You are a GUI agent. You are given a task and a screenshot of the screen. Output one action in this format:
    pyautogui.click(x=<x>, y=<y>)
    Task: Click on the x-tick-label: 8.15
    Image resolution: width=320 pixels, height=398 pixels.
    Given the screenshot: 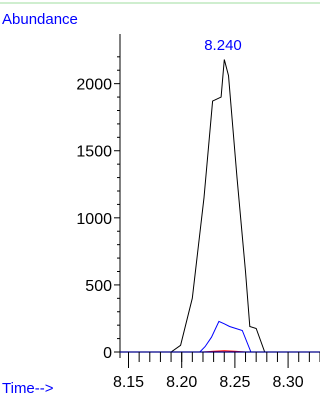 What is the action you would take?
    pyautogui.click(x=128, y=382)
    